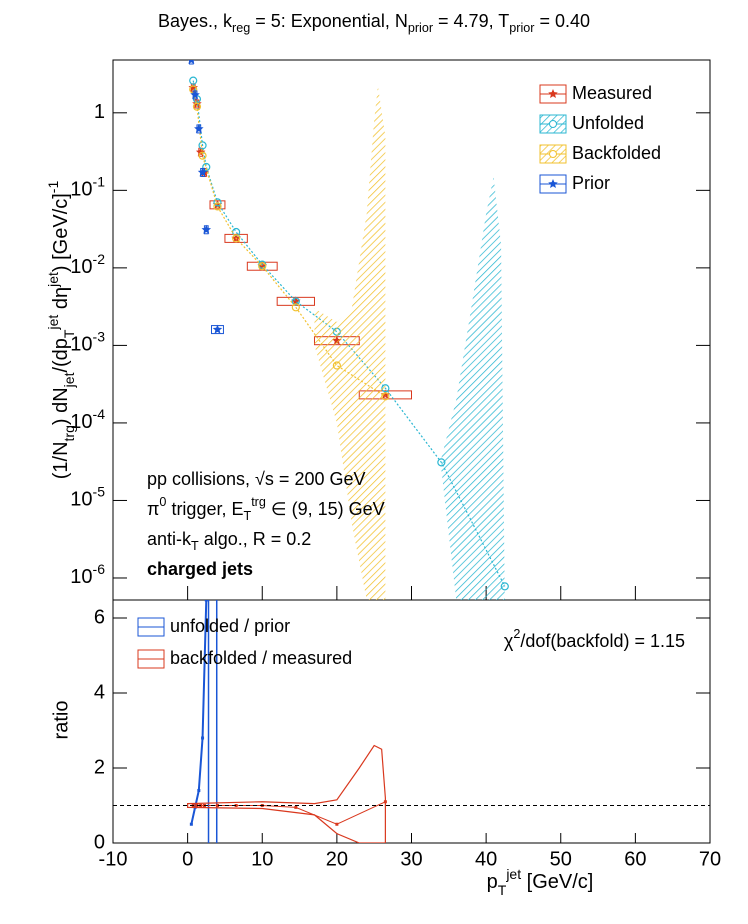 This screenshot has width=748, height=924. I want to click on tick-exp: -6, so click(99, 569).